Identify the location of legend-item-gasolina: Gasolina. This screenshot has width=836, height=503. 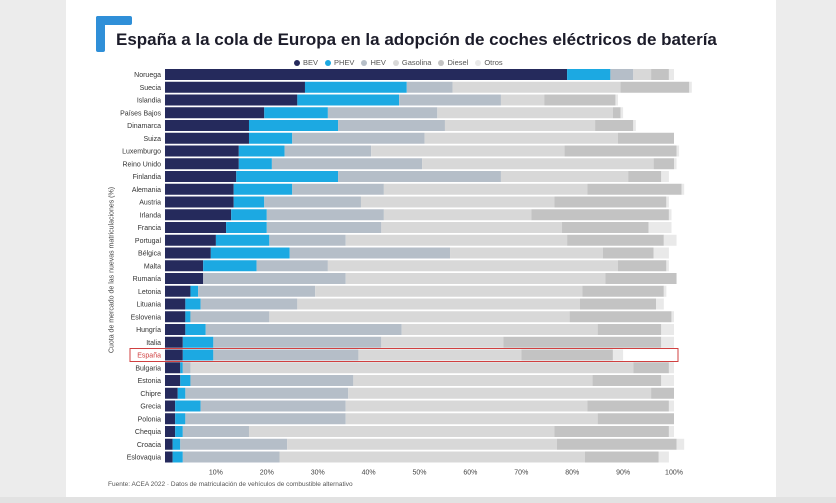
(412, 62).